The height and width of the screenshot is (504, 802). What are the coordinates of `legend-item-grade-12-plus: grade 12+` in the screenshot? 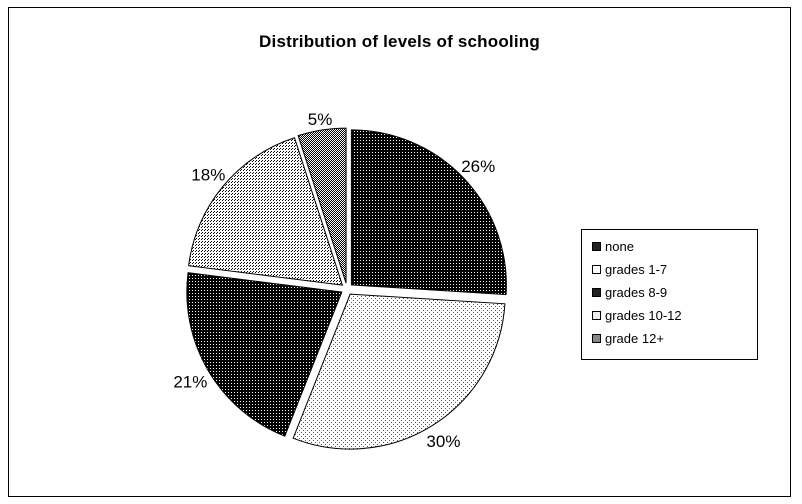 It's located at (628, 338).